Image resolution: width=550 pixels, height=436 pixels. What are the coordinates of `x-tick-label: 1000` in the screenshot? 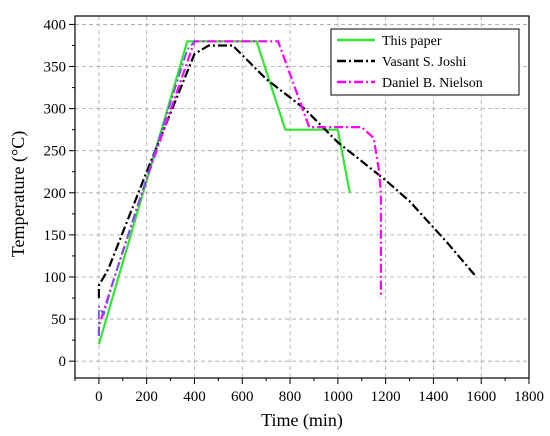 It's located at (338, 397).